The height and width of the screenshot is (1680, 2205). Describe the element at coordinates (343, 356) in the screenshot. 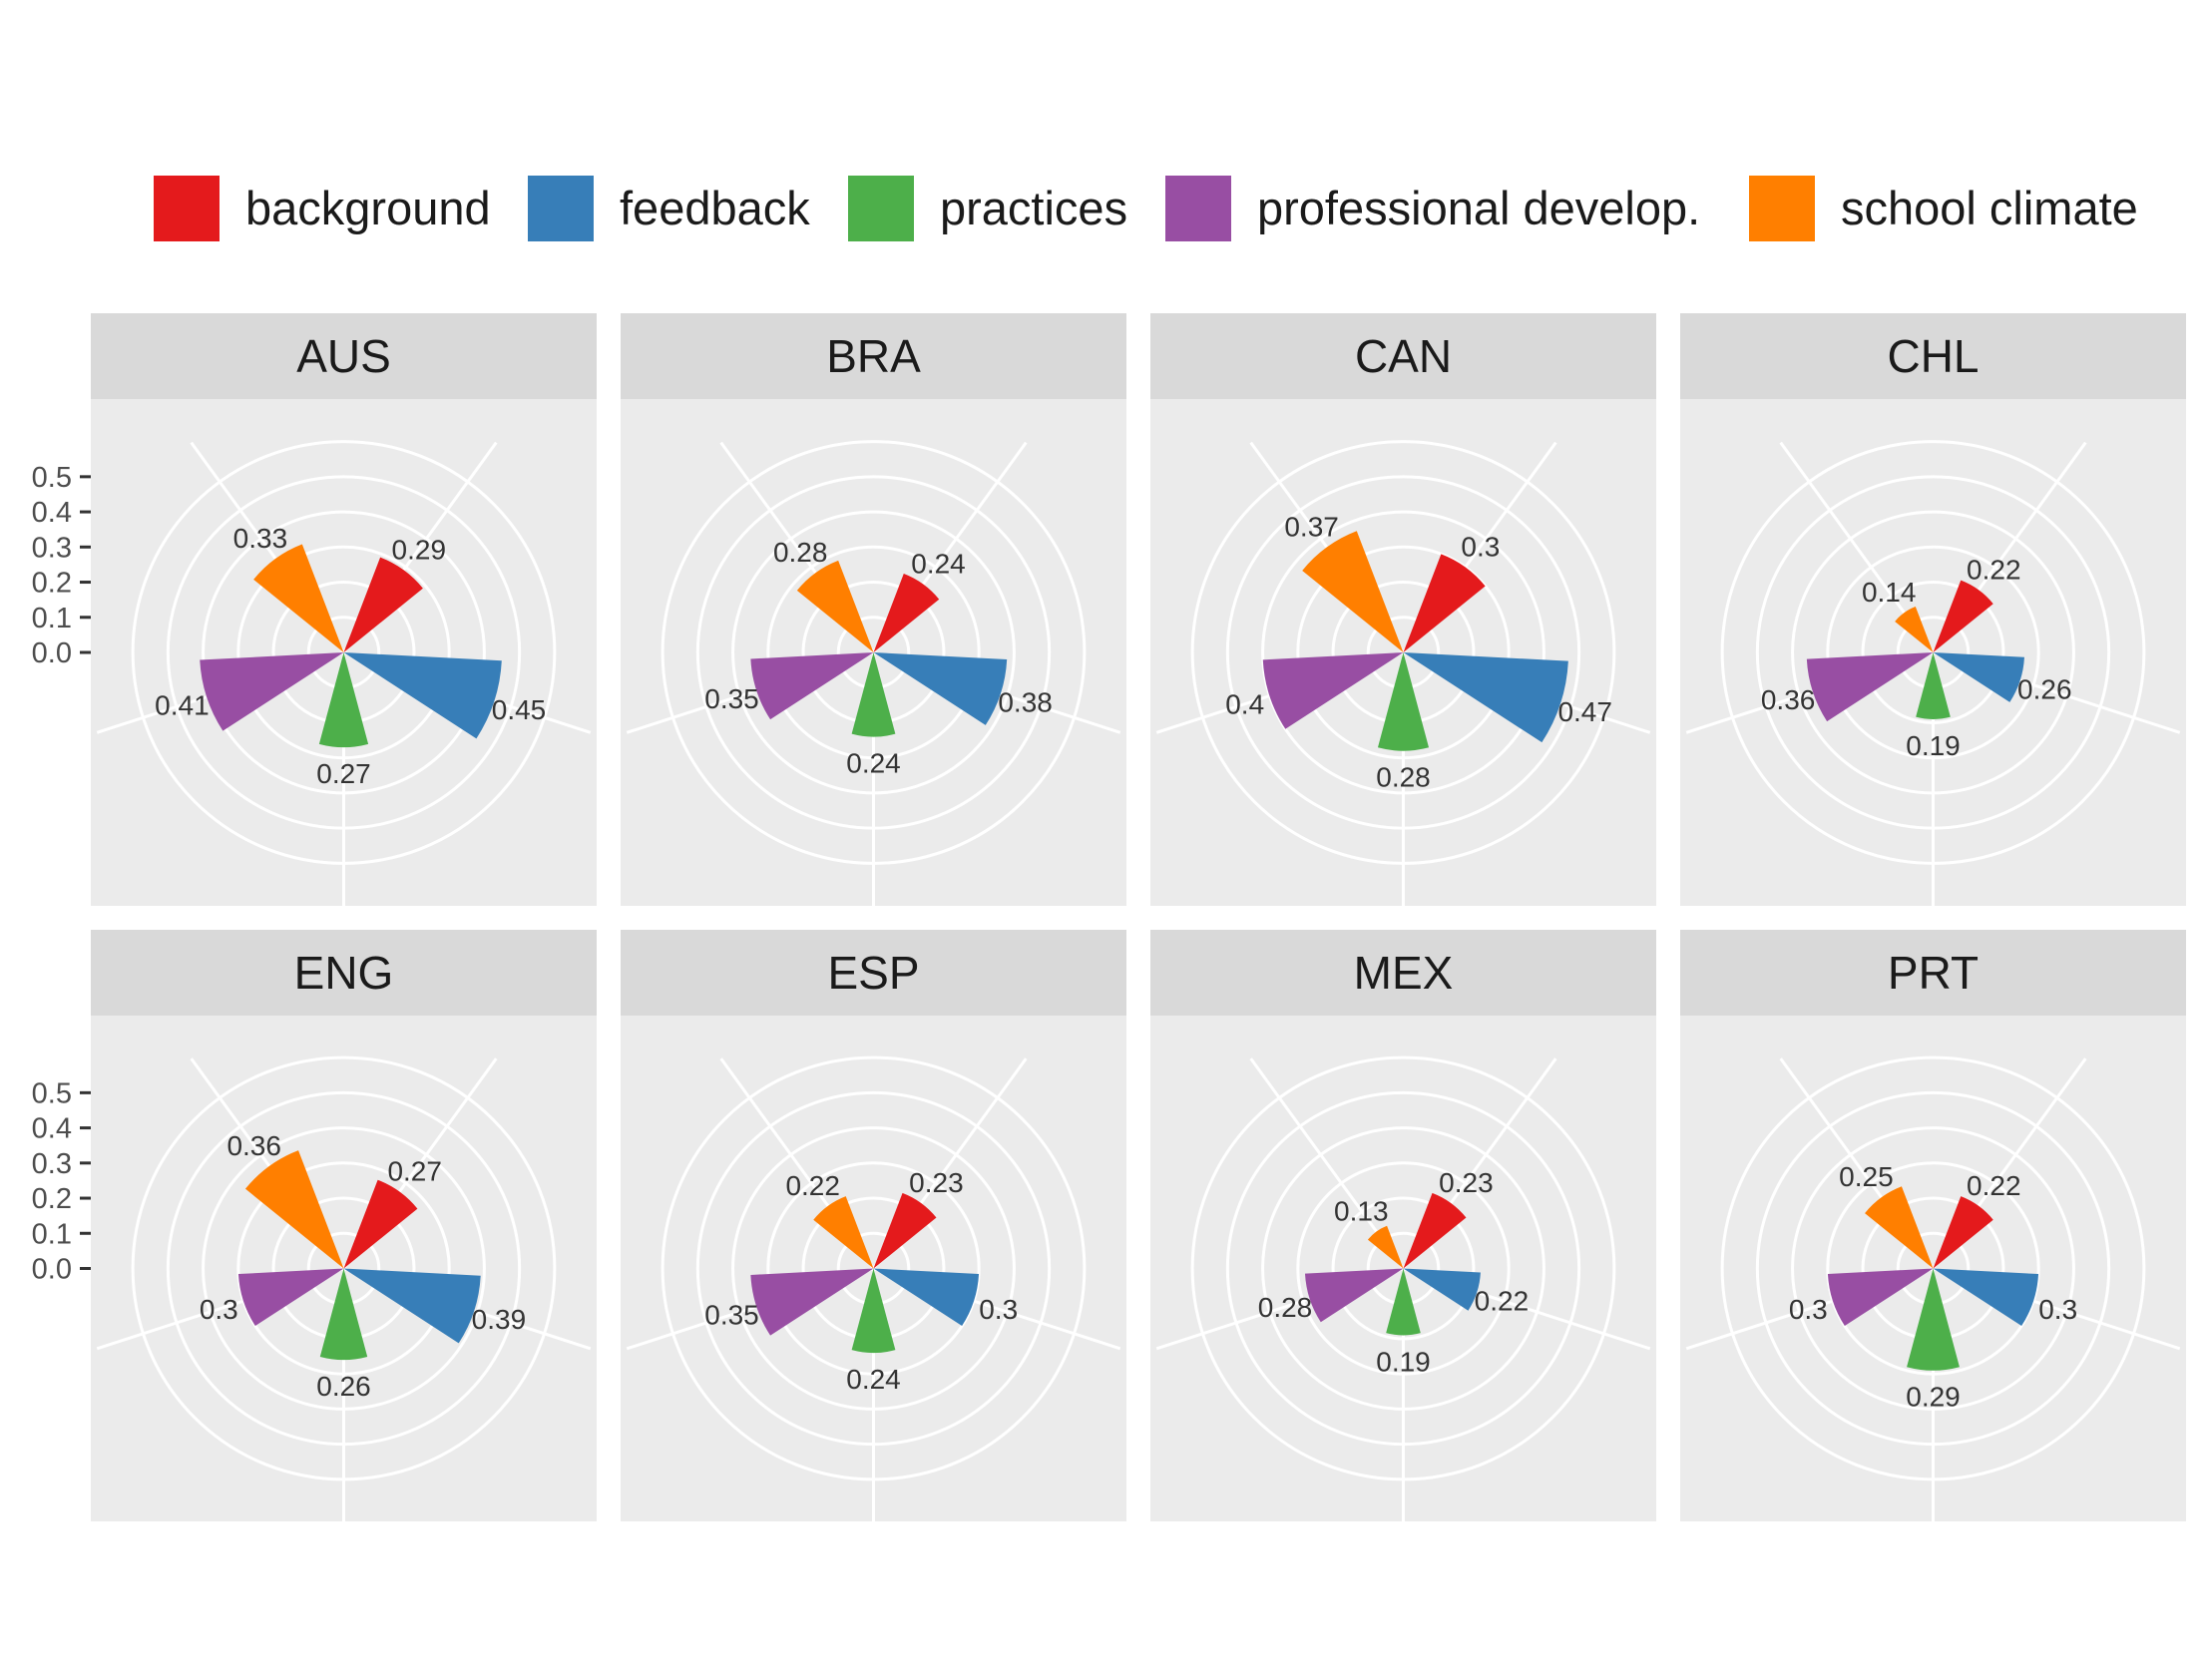

I see `facet-title: AUS` at that location.